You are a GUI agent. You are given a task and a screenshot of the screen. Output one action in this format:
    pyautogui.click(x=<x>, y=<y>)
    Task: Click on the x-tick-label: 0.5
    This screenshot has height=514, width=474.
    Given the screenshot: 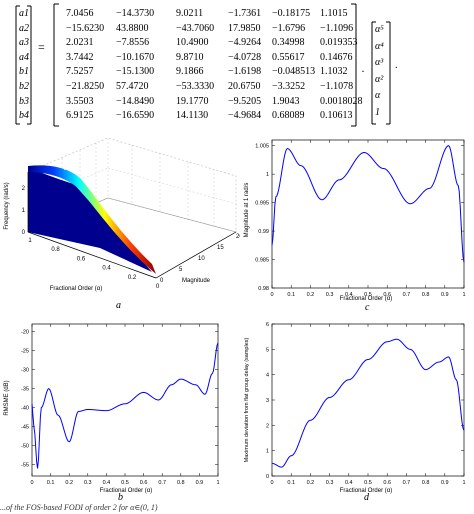 What is the action you would take?
    pyautogui.click(x=368, y=483)
    